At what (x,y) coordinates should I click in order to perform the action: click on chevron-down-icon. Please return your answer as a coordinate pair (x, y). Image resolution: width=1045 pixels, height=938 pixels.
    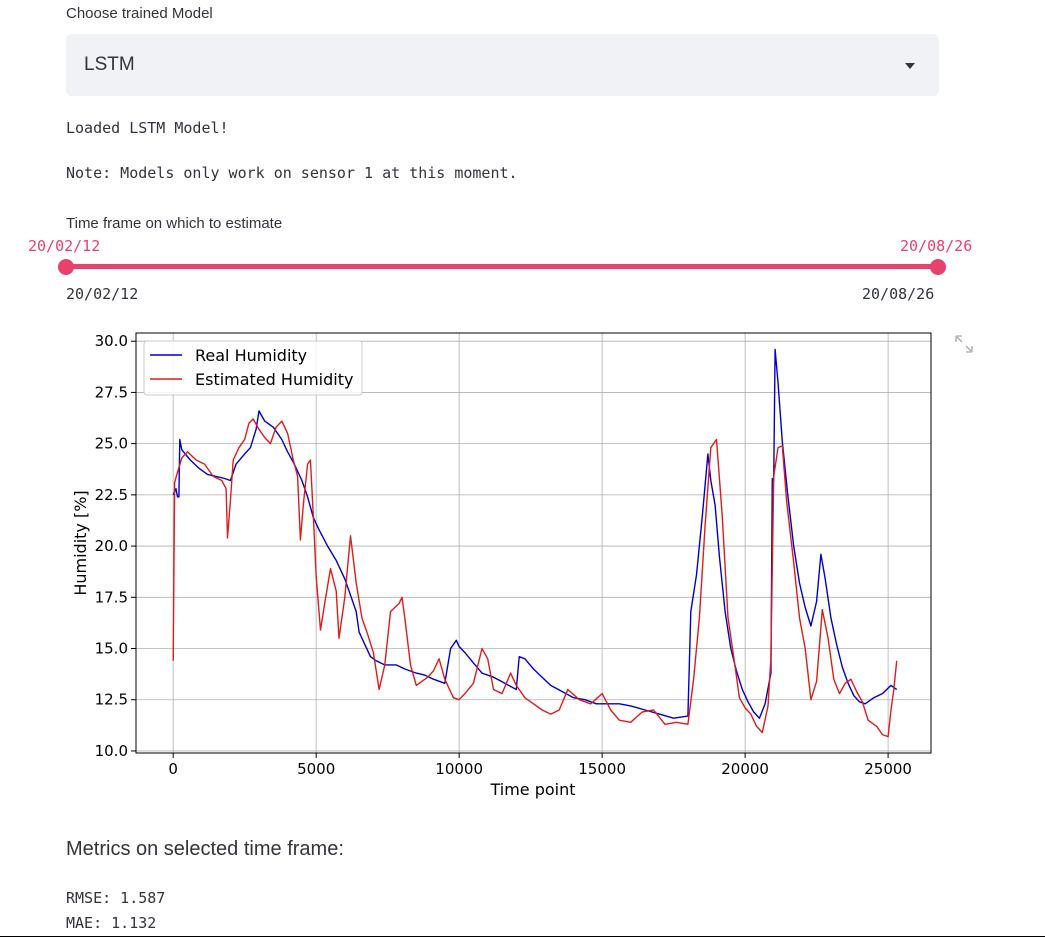
    Looking at the image, I should click on (910, 66).